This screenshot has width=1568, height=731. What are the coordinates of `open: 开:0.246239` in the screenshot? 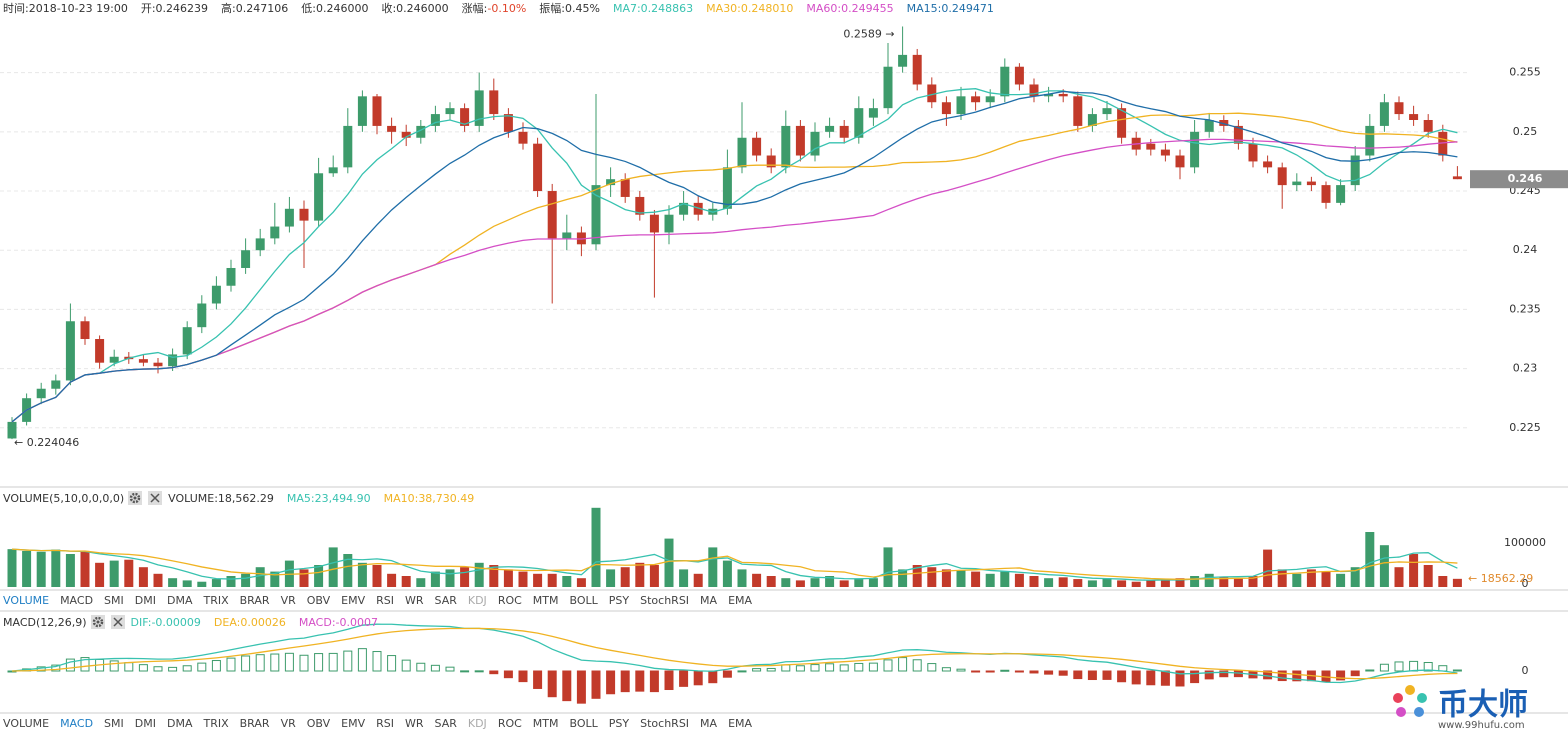 It's located at (174, 8).